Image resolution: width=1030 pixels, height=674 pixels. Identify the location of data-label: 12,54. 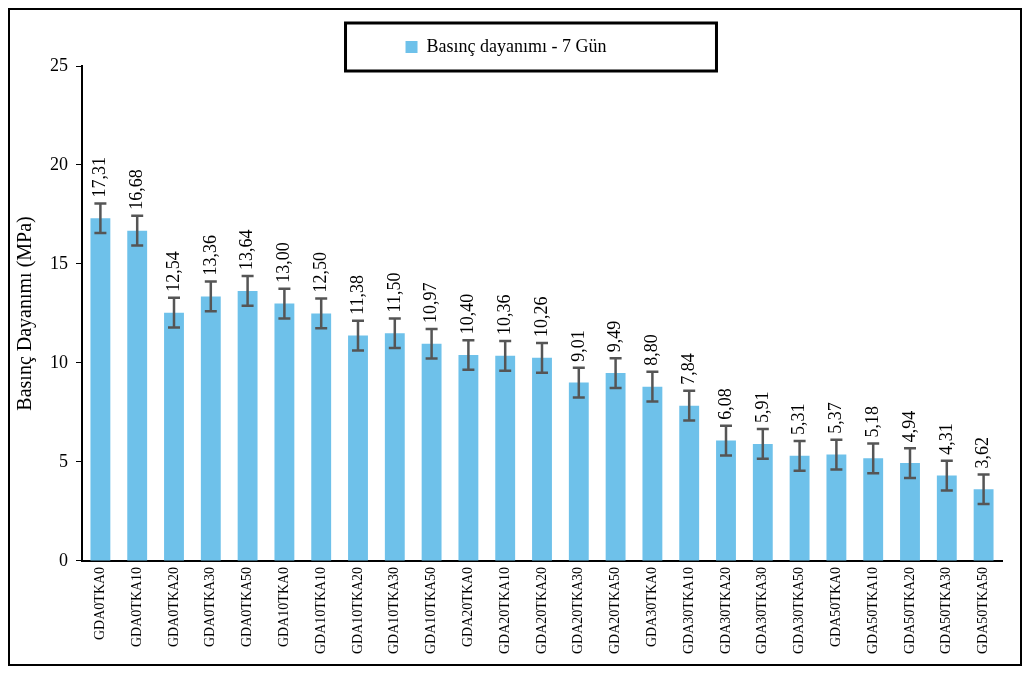
(172, 271).